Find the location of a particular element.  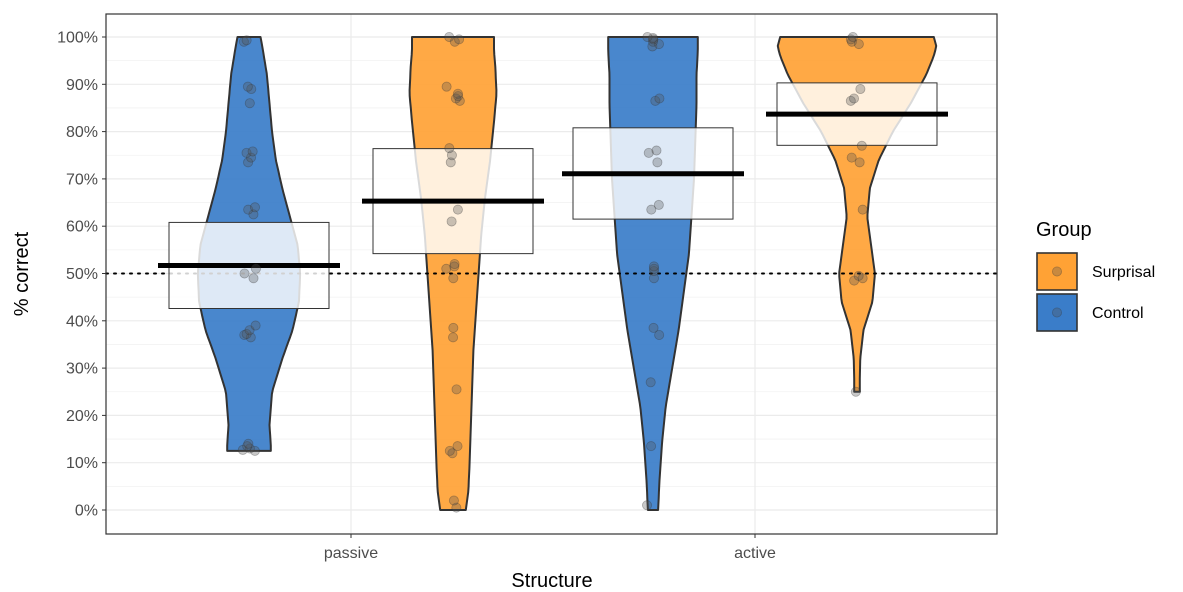

legend: Group Surprisal Control is located at coordinates (1095, 275).